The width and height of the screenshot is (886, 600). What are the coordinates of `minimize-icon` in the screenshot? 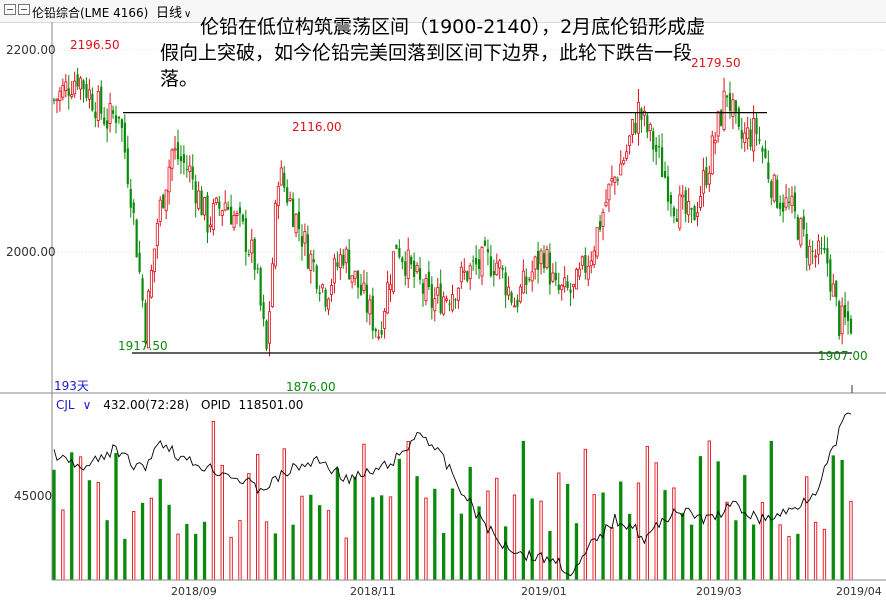 It's located at (10, 9).